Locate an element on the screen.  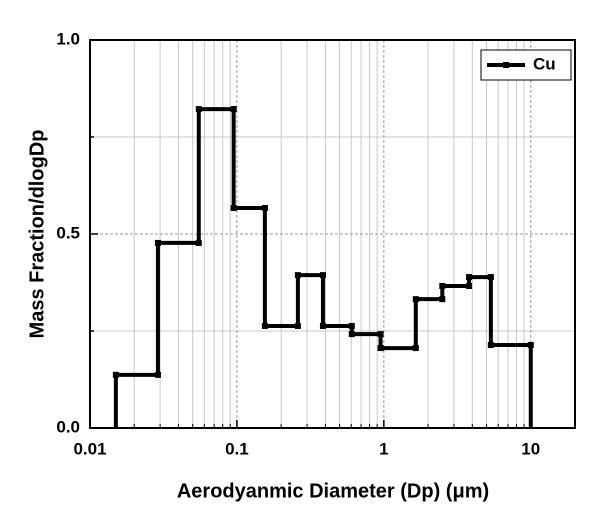
x-tick-label: 1 is located at coordinates (383, 448).